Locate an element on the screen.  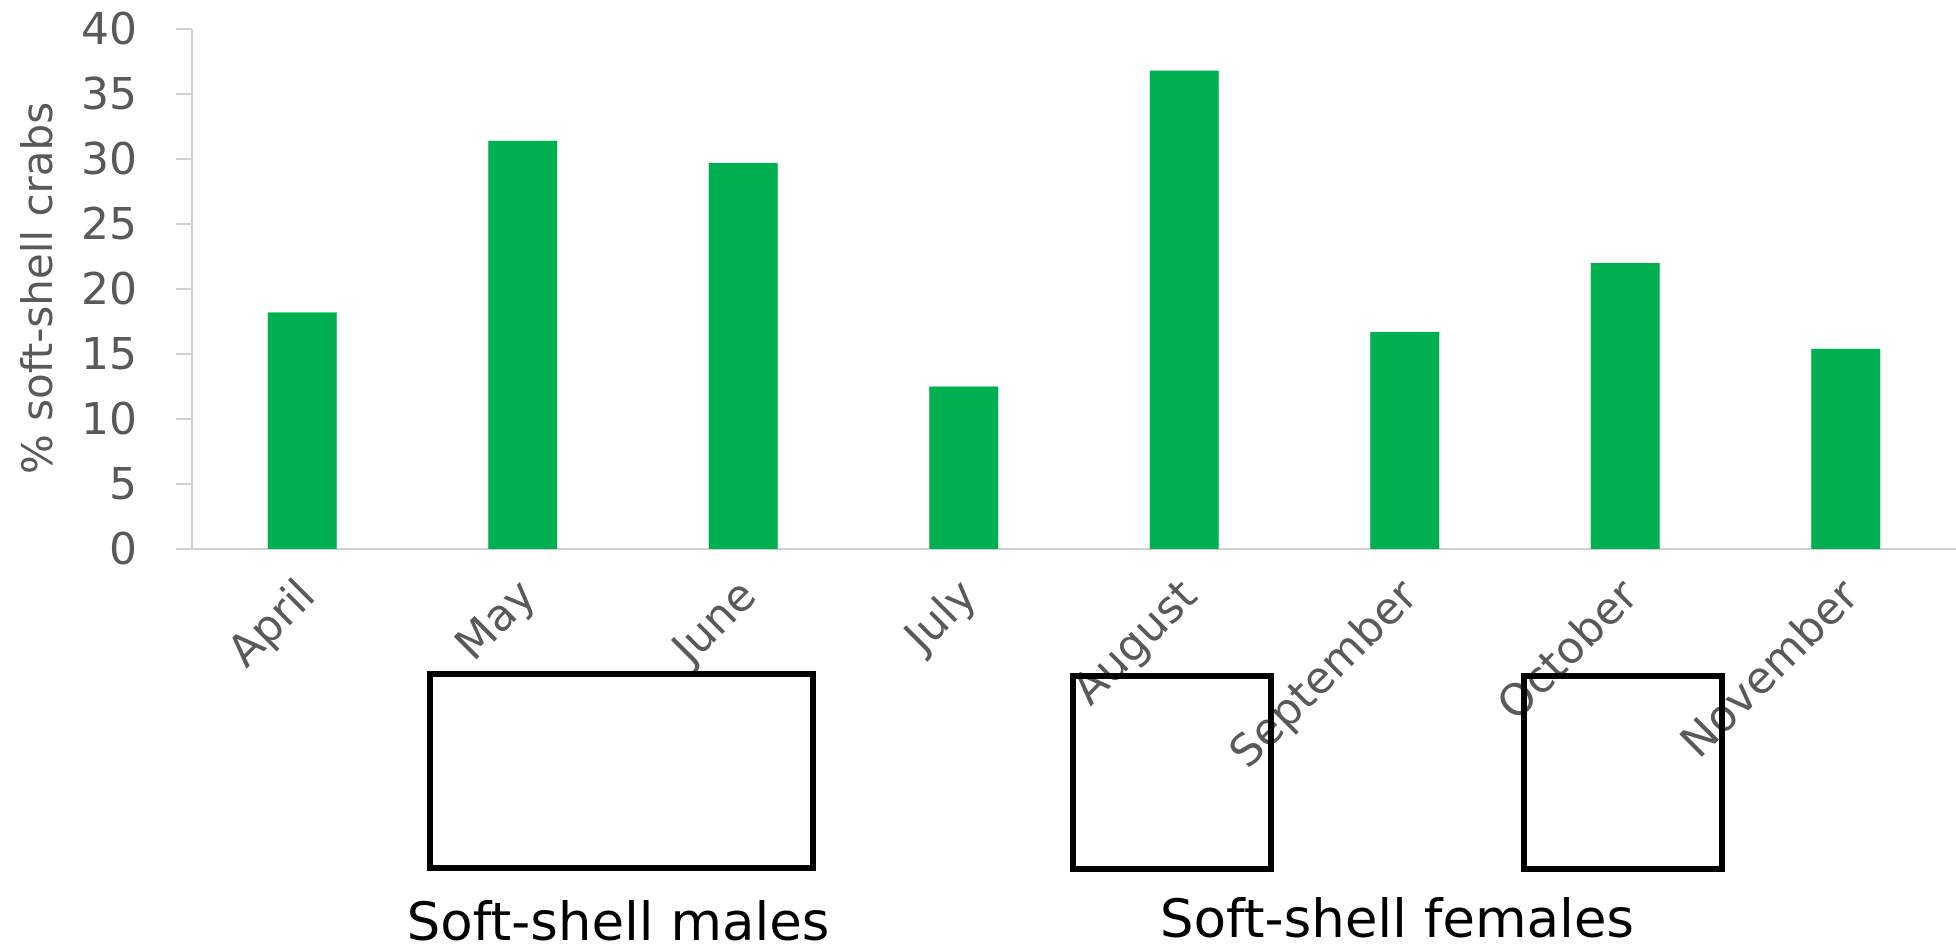
bar-june is located at coordinates (743, 355).